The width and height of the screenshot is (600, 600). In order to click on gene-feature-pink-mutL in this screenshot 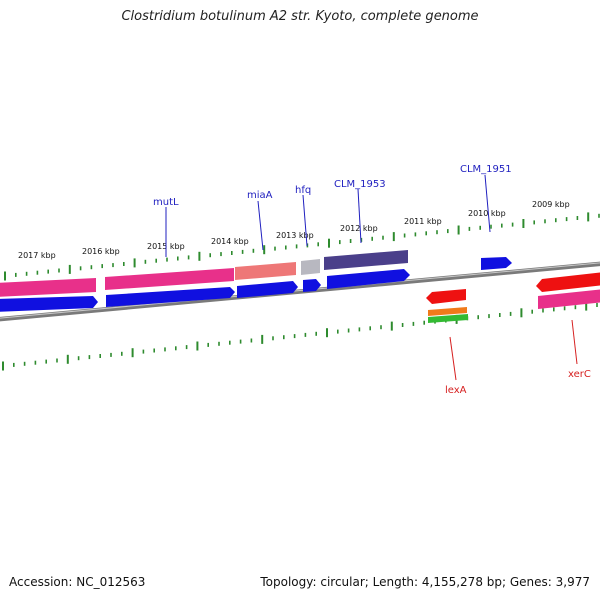, I will do `click(169, 279)`.